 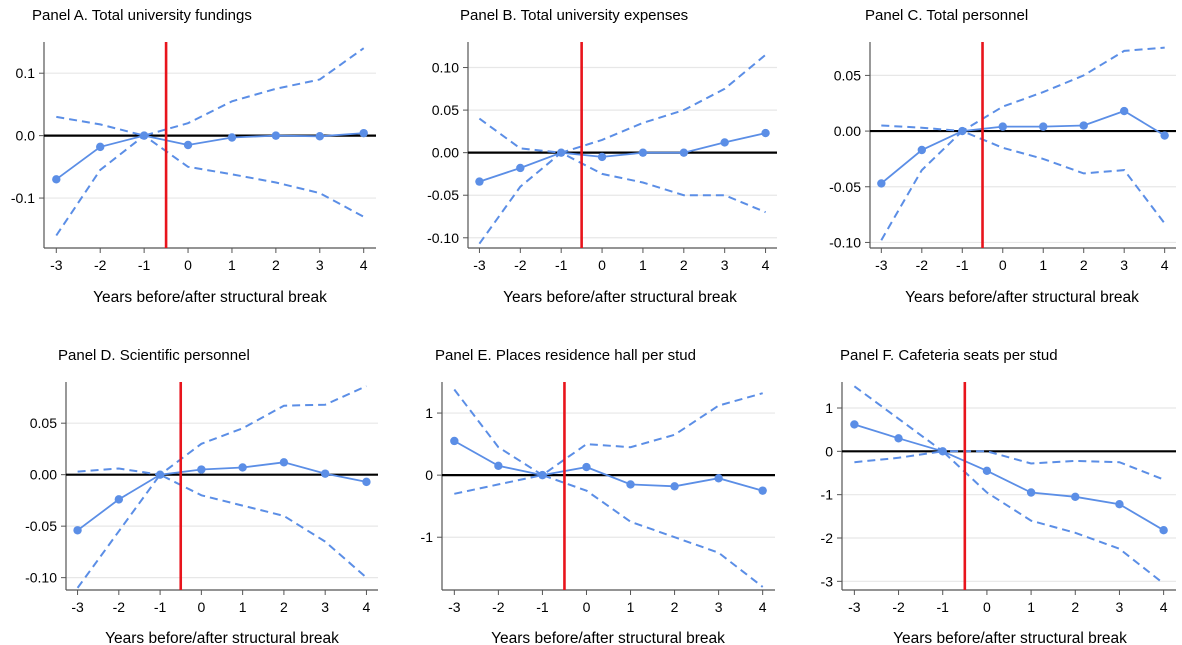 What do you see at coordinates (445, 153) in the screenshot?
I see `y-tick-label: 0.00` at bounding box center [445, 153].